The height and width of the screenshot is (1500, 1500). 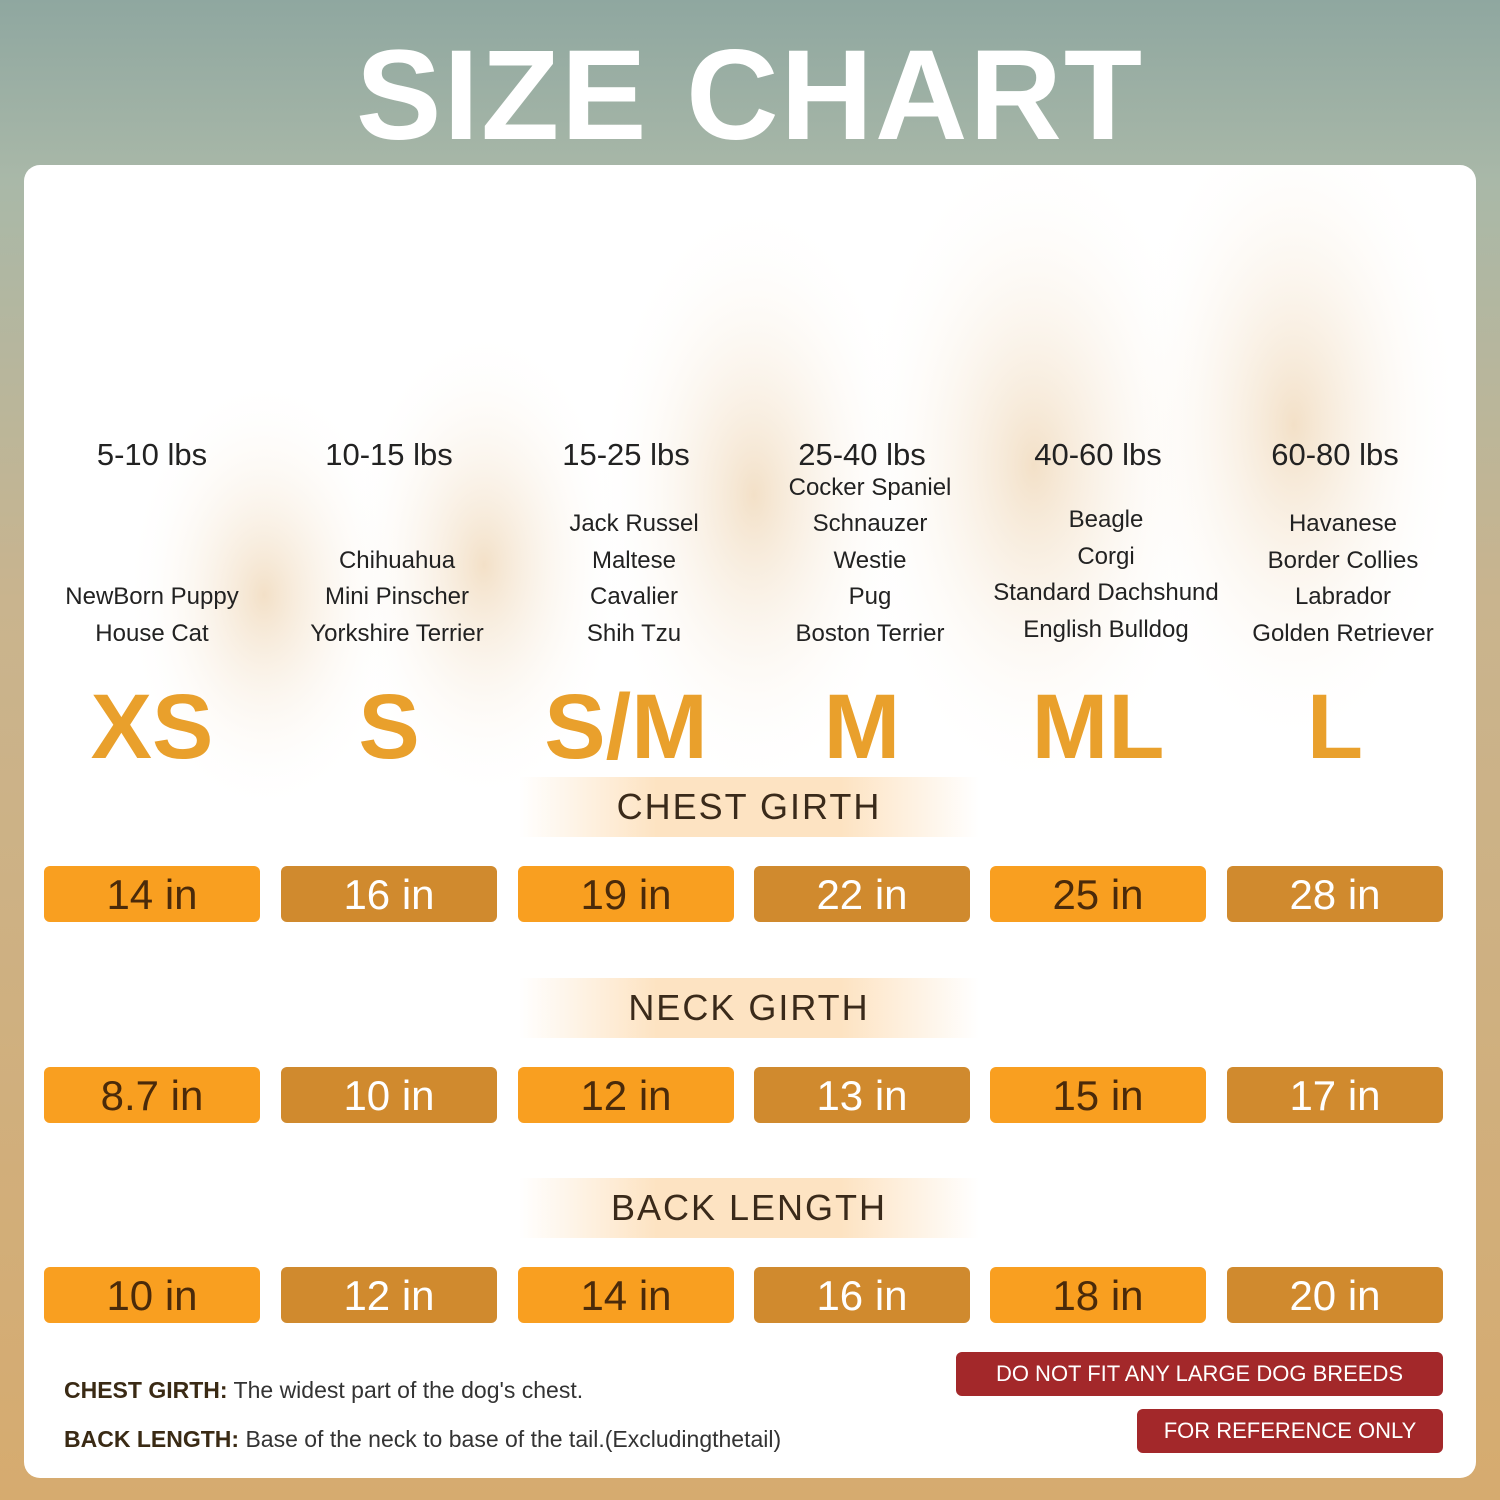 I want to click on weight-range: 25-40 lbs, so click(x=862, y=454).